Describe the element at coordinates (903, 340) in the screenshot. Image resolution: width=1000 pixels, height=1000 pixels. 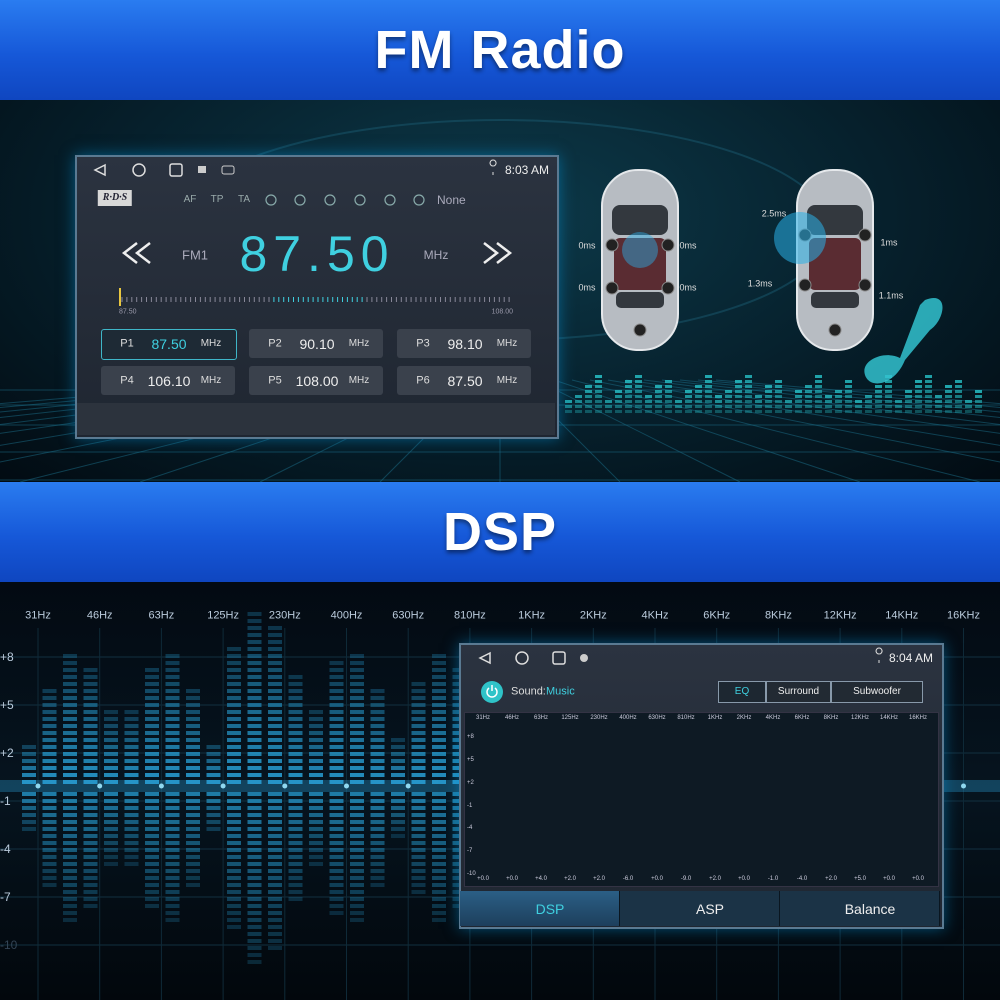
I see `music-note` at that location.